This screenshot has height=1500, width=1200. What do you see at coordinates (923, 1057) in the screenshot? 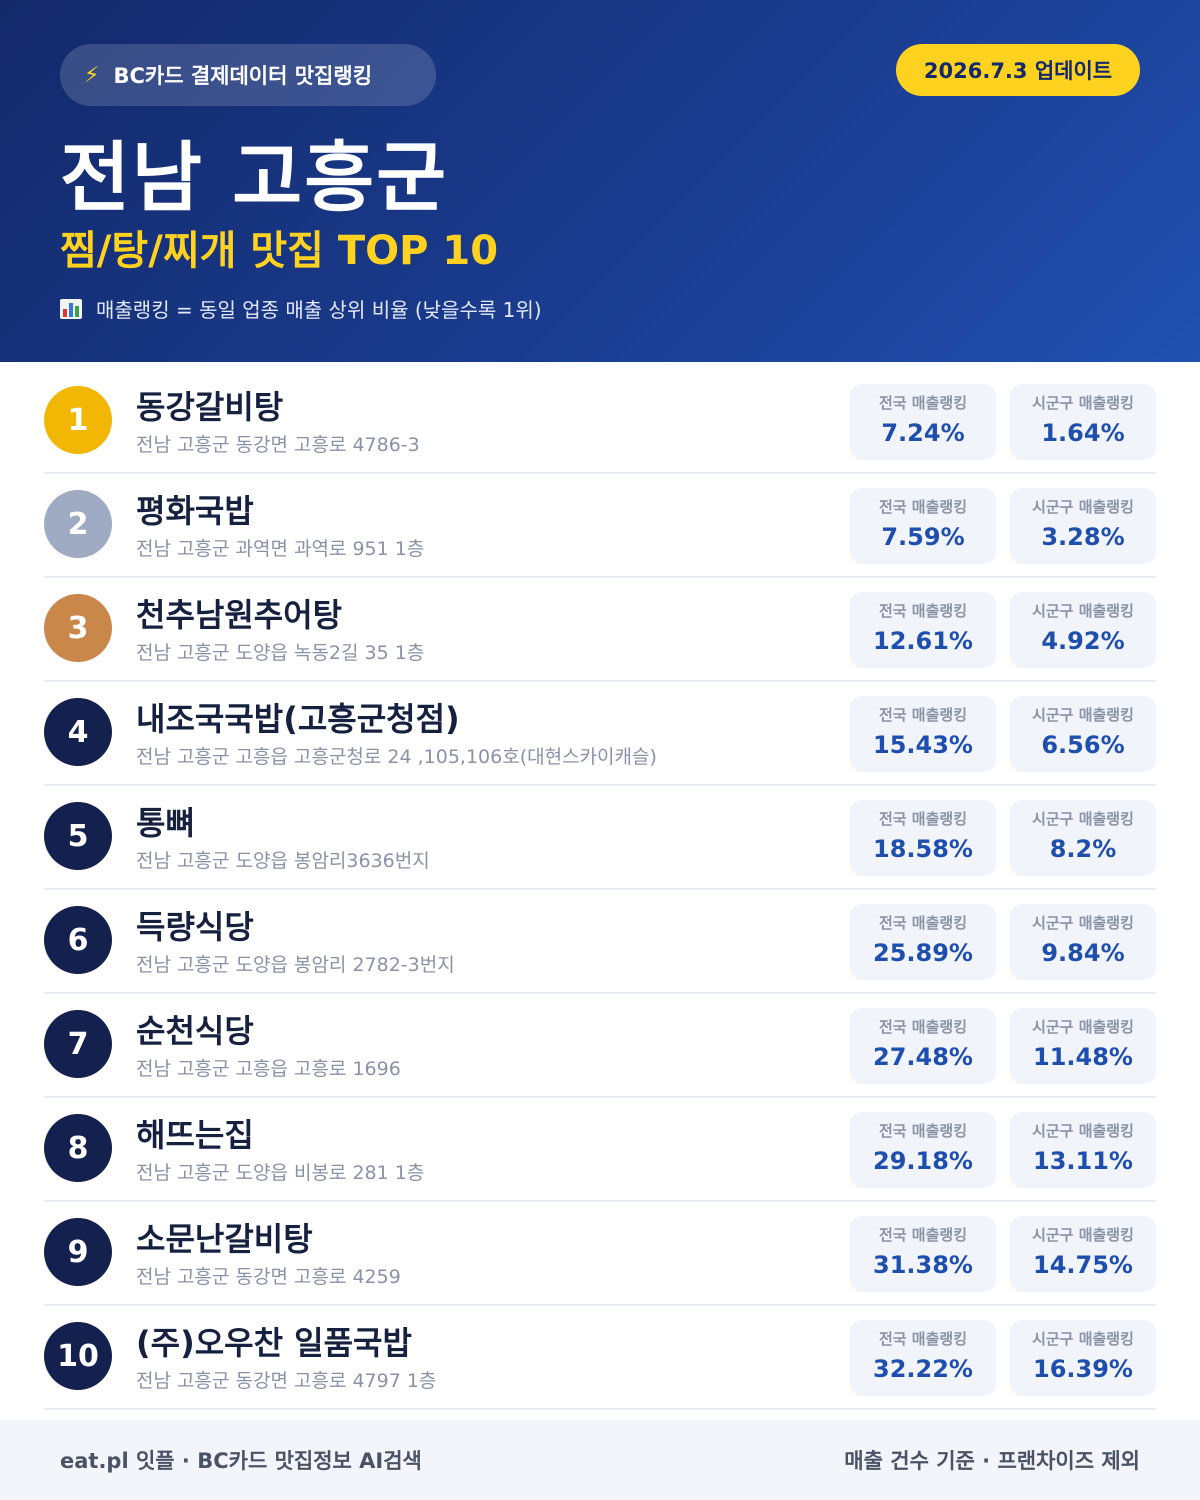
I see `national-ranking-value: 27.48%` at bounding box center [923, 1057].